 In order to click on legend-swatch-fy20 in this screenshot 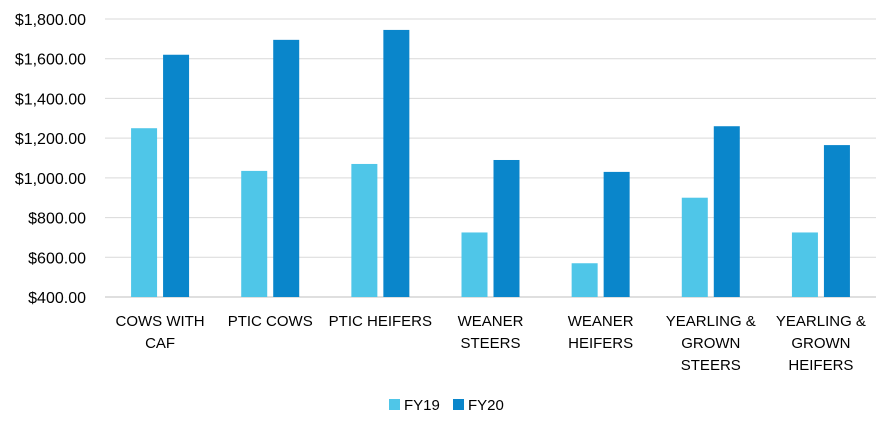, I will do `click(458, 404)`.